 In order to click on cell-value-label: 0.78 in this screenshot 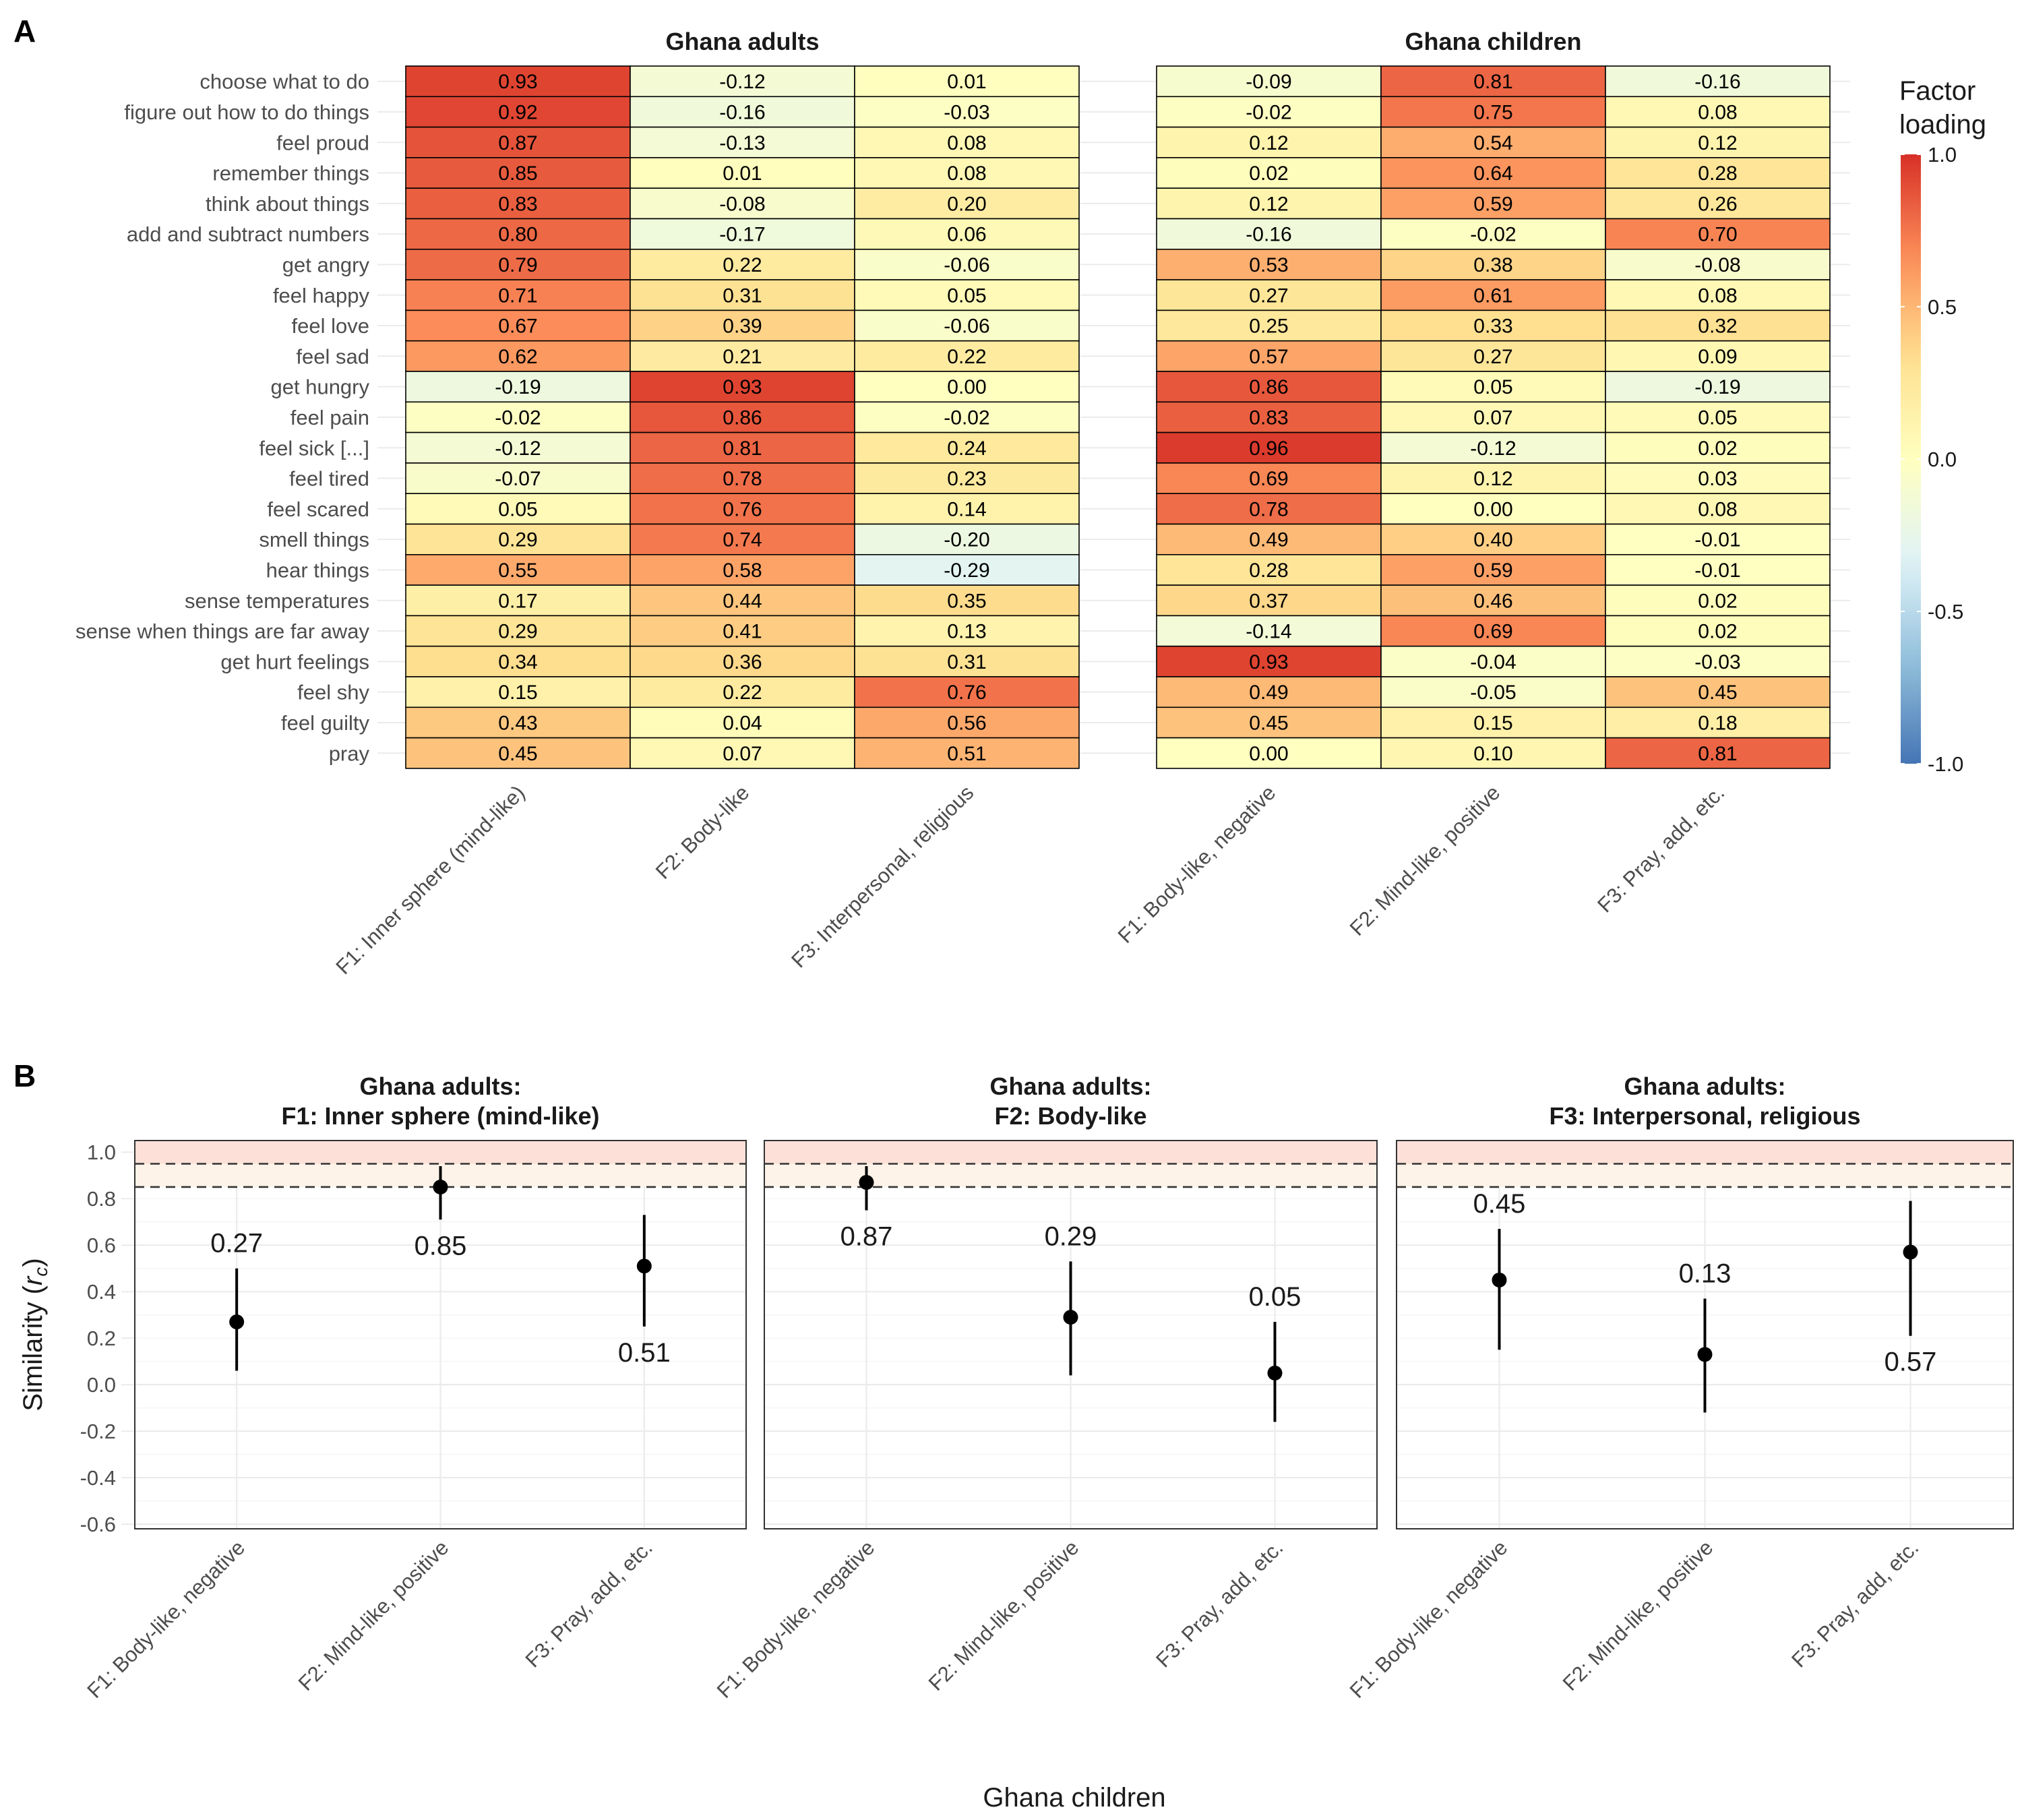, I will do `click(742, 479)`.